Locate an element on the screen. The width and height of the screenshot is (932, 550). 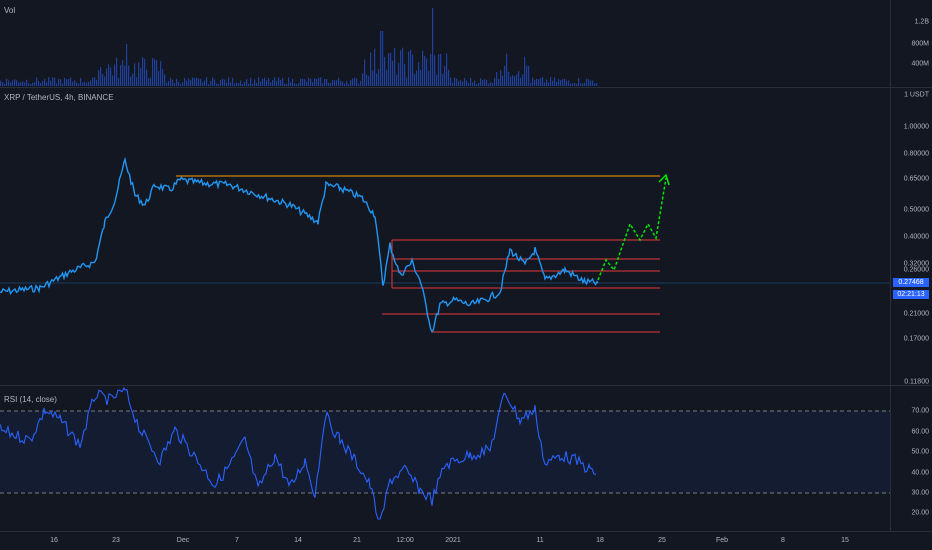
bar-countdown-badge: 02:21:13 is located at coordinates (911, 294).